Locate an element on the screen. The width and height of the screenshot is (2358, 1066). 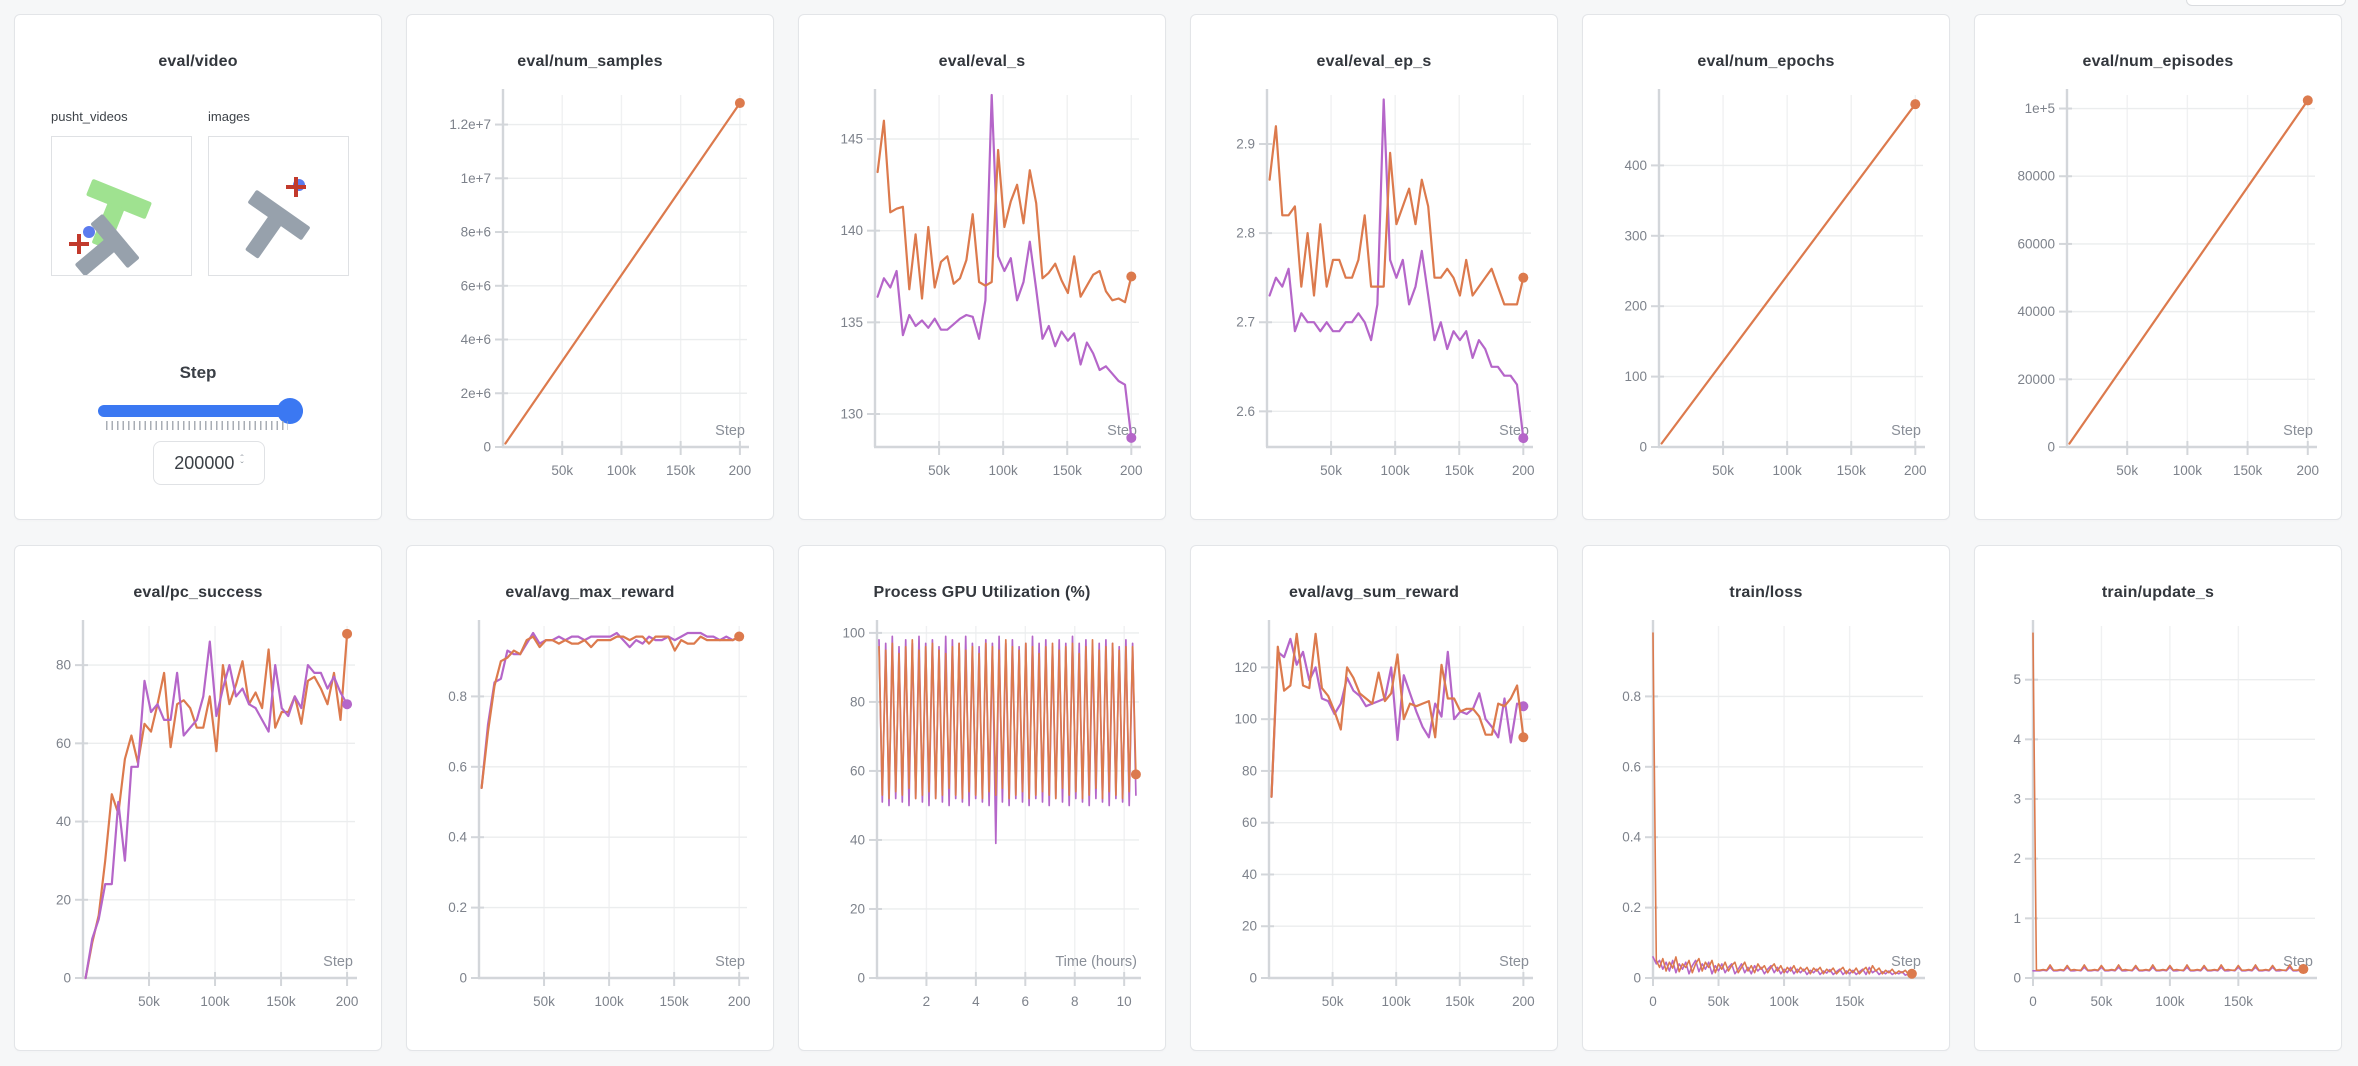
images-scene-graphic is located at coordinates (277, 218).